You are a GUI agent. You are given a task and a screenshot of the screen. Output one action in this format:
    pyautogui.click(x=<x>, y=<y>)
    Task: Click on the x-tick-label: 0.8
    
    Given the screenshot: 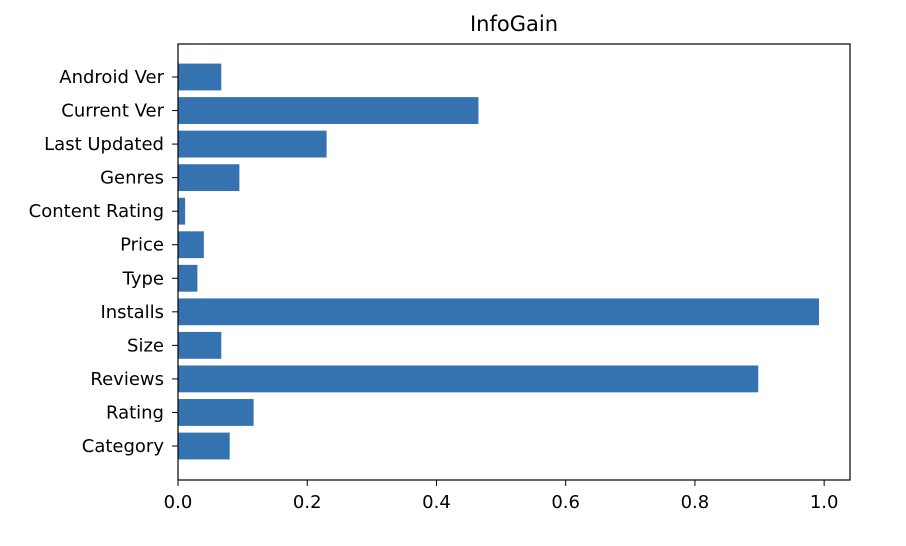 What is the action you would take?
    pyautogui.click(x=695, y=502)
    